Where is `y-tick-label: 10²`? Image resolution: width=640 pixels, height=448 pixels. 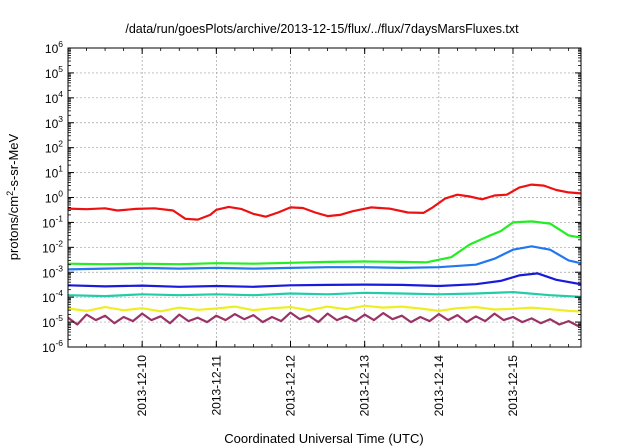
y-tick-label: 10² is located at coordinates (54, 147).